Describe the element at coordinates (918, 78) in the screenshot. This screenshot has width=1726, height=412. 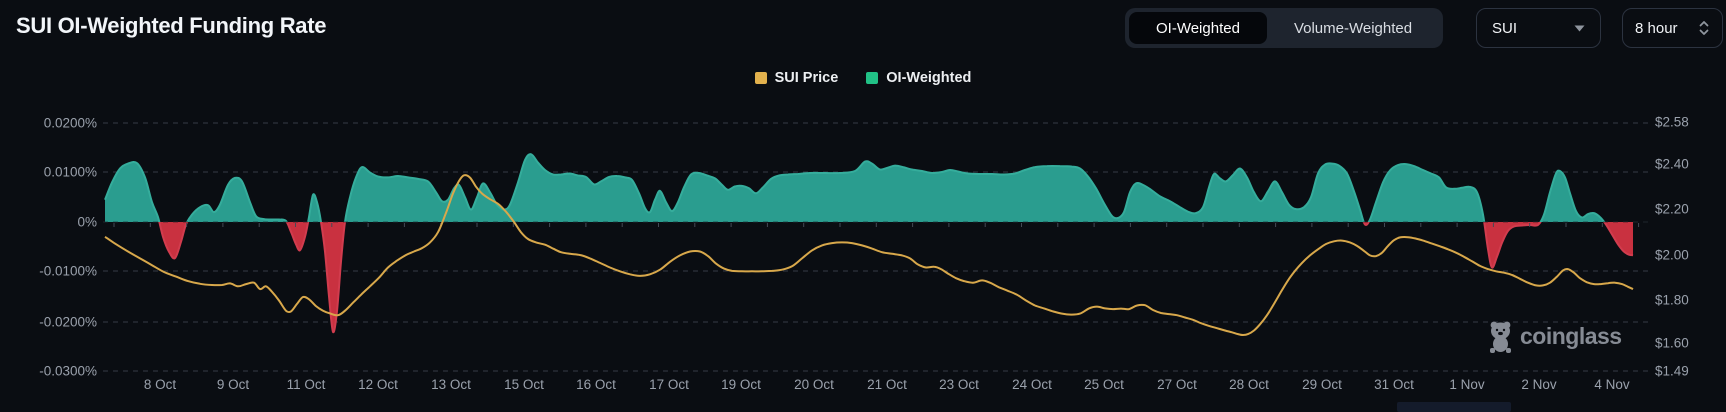
I see `legend-item-oi-weighted: OI-Weighted` at that location.